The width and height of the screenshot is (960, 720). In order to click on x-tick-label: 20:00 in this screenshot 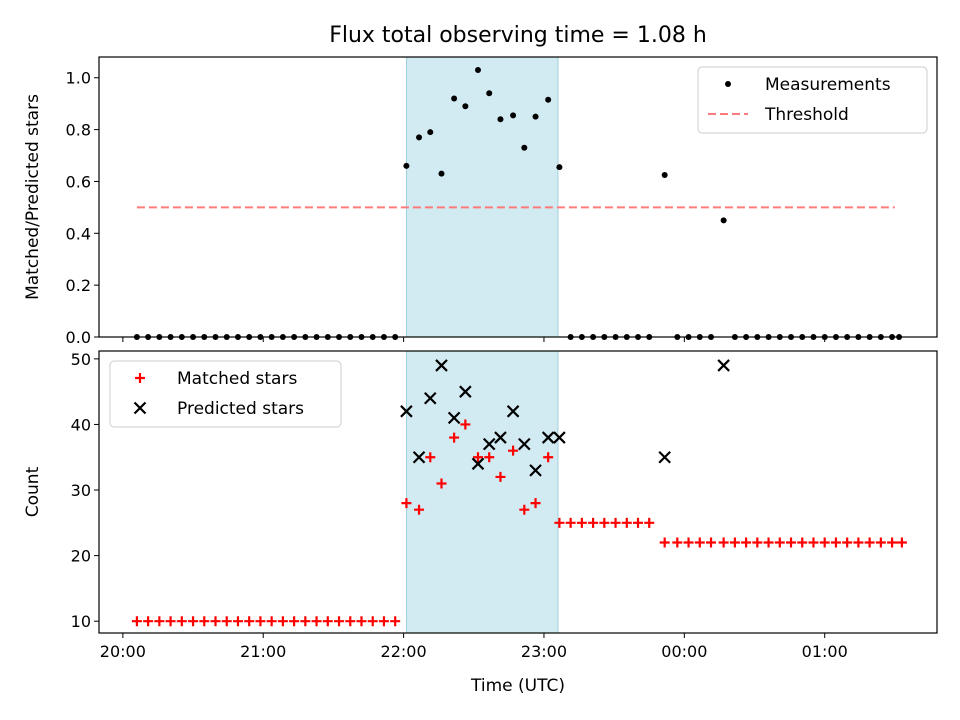, I will do `click(123, 651)`.